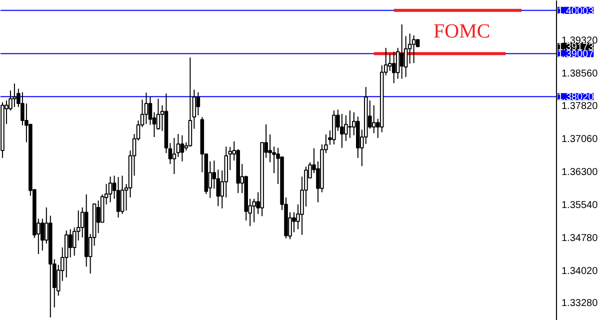 This screenshot has height=320, width=599. What do you see at coordinates (462, 31) in the screenshot?
I see `annotation: FOMC` at bounding box center [462, 31].